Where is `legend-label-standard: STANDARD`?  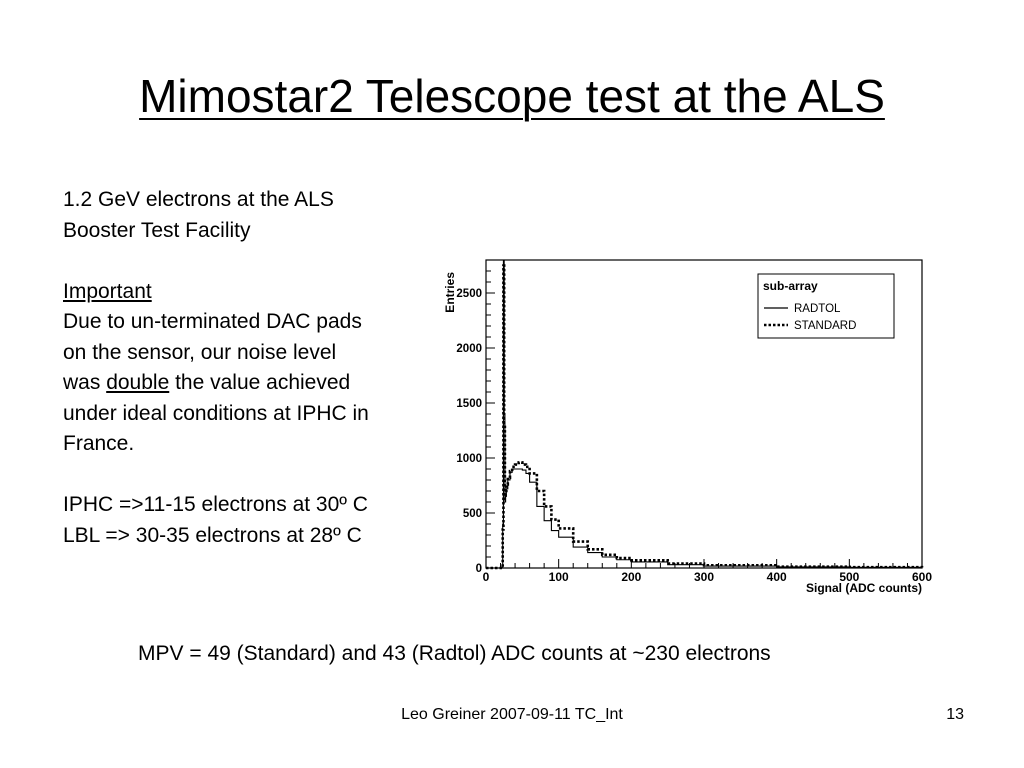
legend-label-standard: STANDARD is located at coordinates (825, 326).